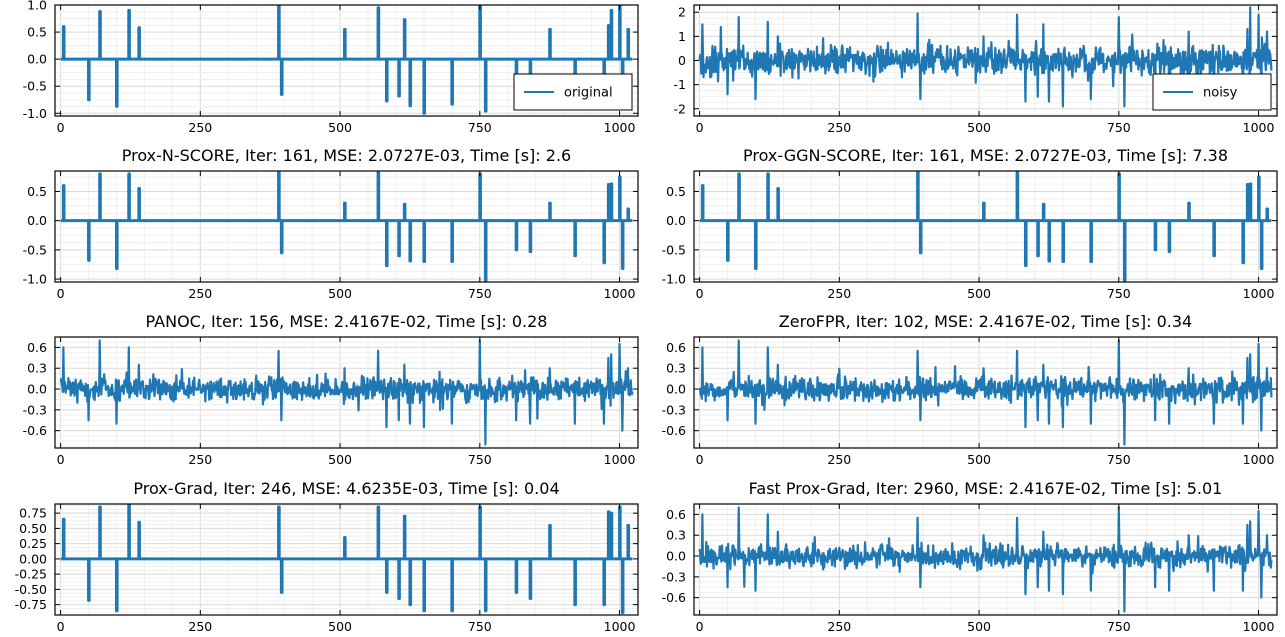 This screenshot has height=637, width=1285. I want to click on grid, so click(346, 226).